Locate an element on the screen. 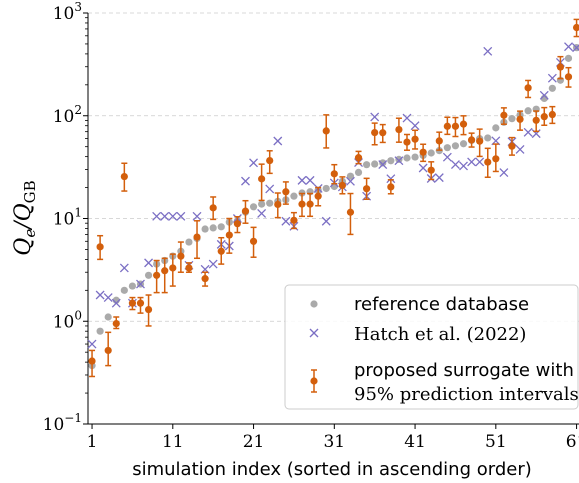 The height and width of the screenshot is (483, 579). y-tick-label: 10¹ is located at coordinates (67, 218).